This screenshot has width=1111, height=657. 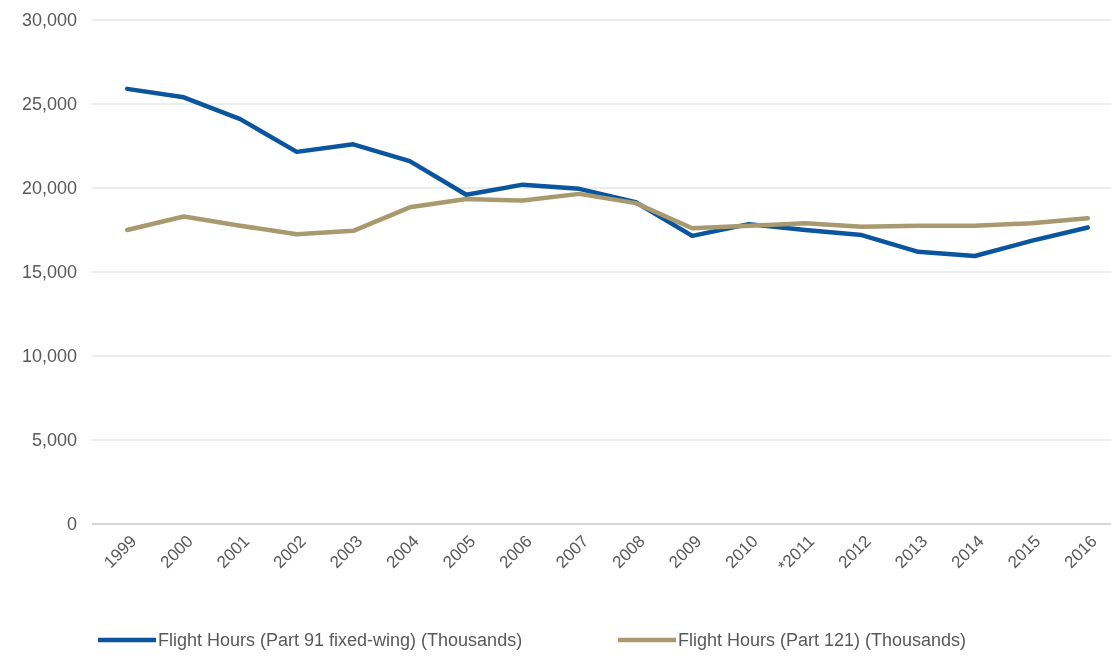 What do you see at coordinates (49, 272) in the screenshot?
I see `y-tick-label: 15,000` at bounding box center [49, 272].